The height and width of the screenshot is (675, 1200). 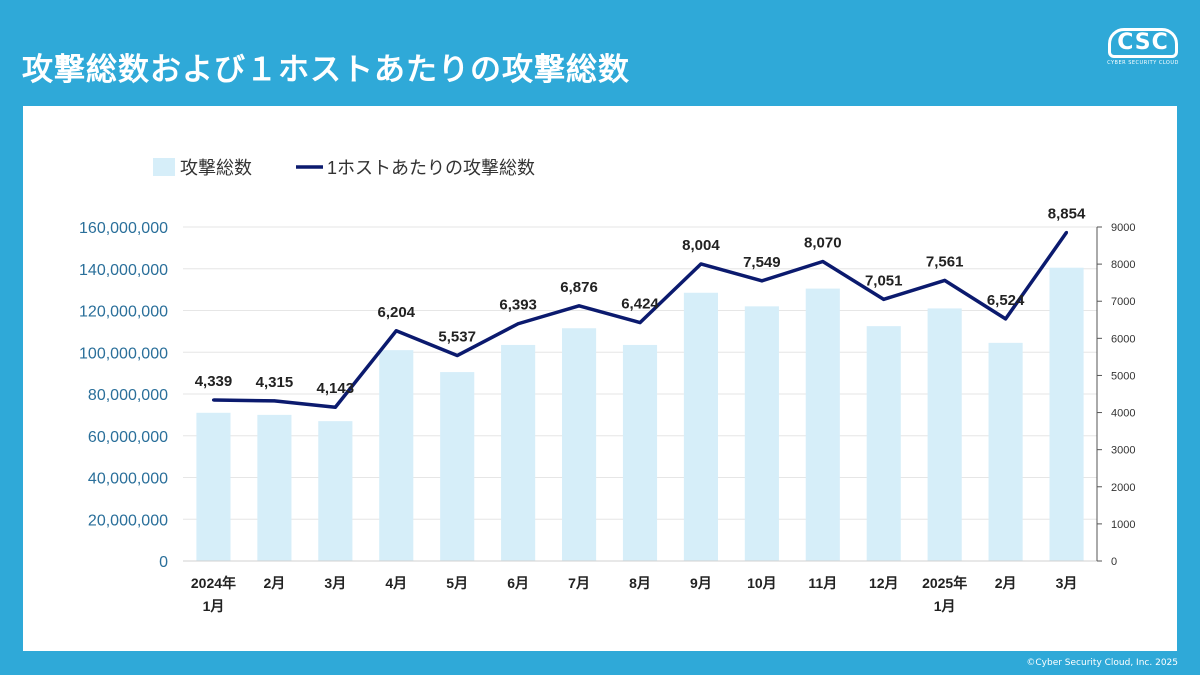 I want to click on data-label: 6,424, so click(x=640, y=304).